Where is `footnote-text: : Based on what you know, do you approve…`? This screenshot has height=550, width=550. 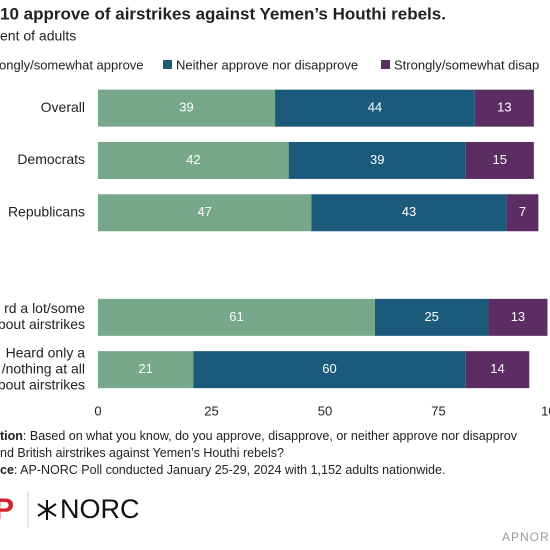 footnote-text: : Based on what you know, do you approve… is located at coordinates (270, 436).